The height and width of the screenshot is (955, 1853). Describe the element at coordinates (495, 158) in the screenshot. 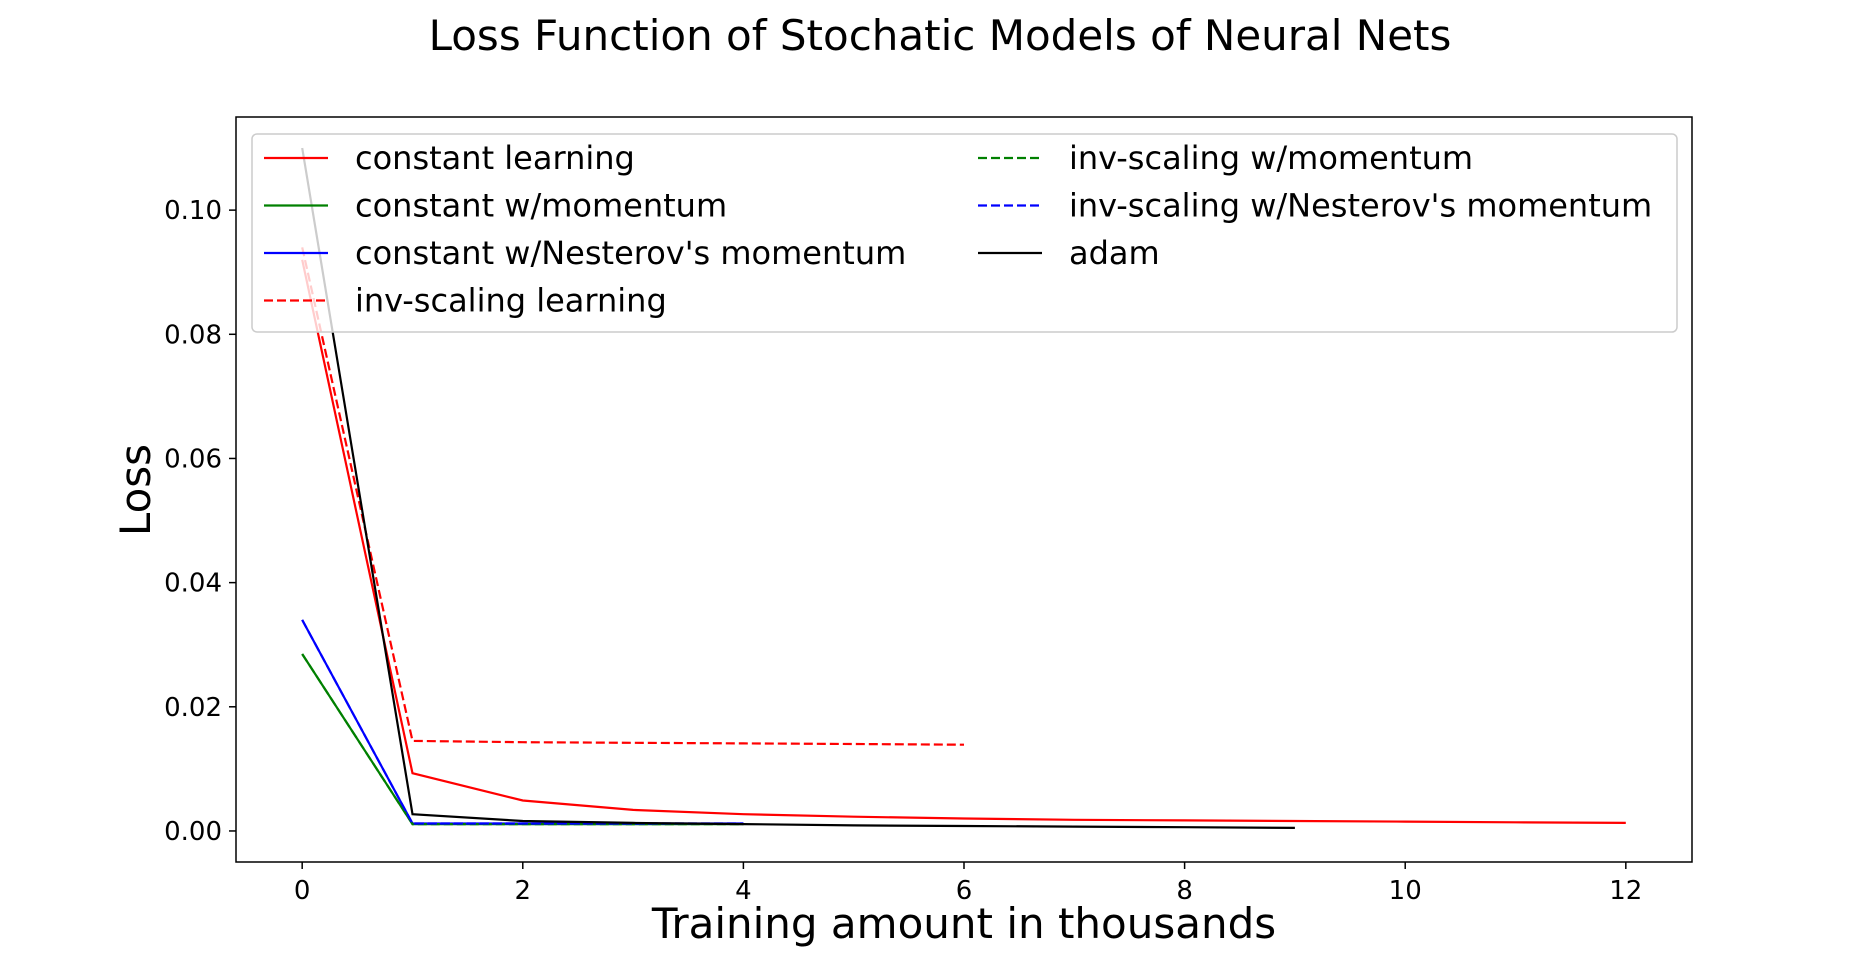

I see `legend-label-0: constant learning` at that location.